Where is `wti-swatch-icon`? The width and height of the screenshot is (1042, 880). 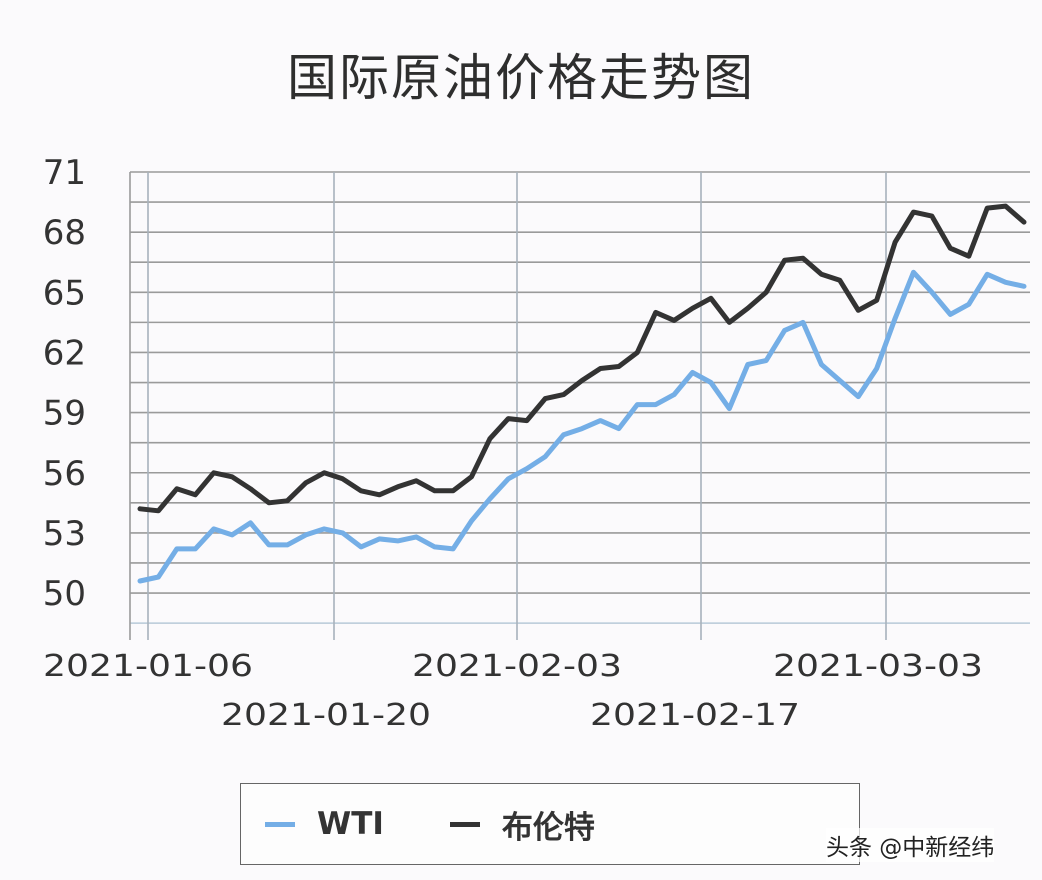 wti-swatch-icon is located at coordinates (280, 824).